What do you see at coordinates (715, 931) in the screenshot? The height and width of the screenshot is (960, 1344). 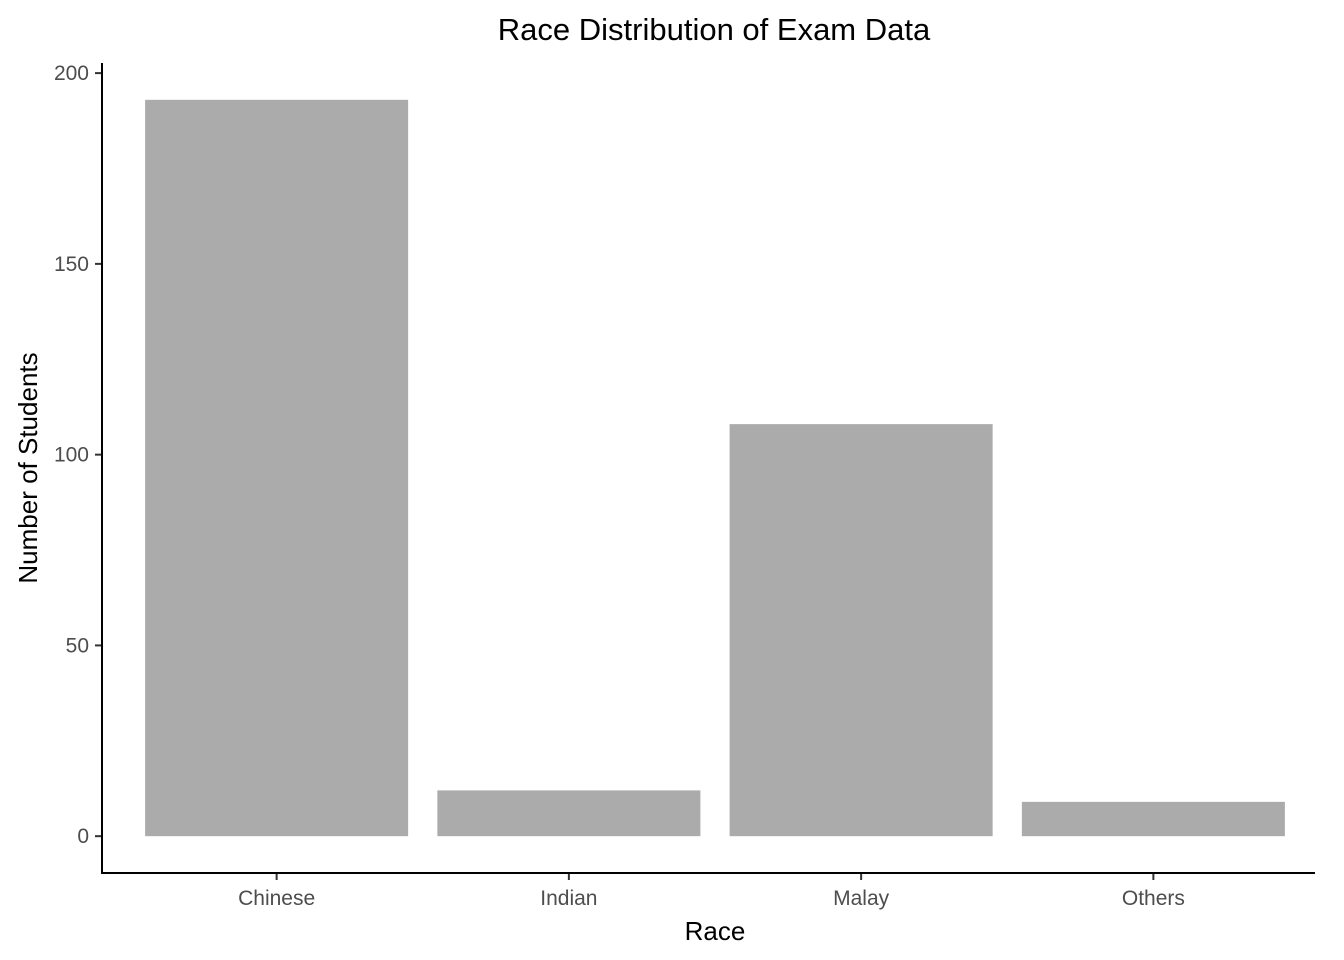 I see `x-axis-title: Race` at bounding box center [715, 931].